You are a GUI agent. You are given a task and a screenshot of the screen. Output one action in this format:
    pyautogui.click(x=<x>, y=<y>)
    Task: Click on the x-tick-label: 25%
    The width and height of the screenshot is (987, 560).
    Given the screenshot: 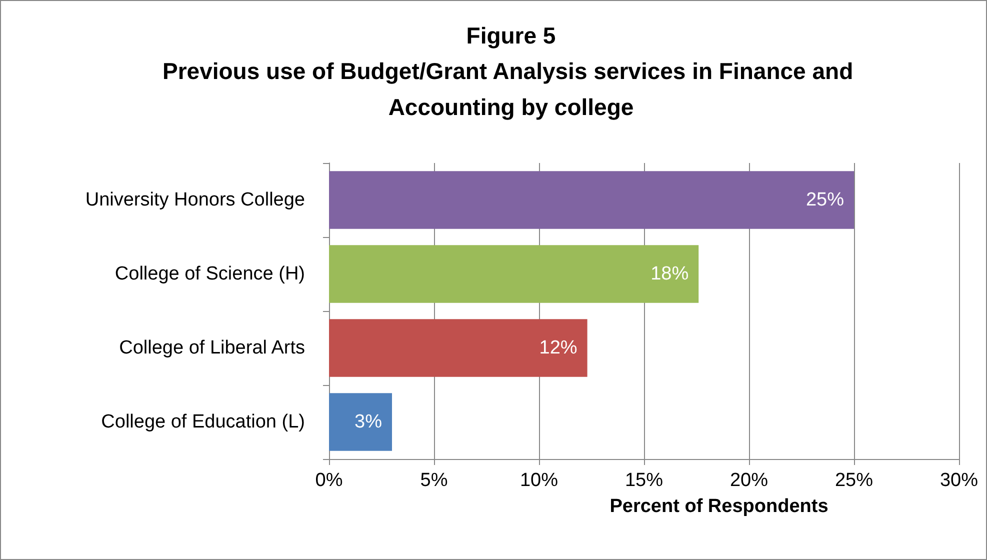 What is the action you would take?
    pyautogui.click(x=854, y=480)
    